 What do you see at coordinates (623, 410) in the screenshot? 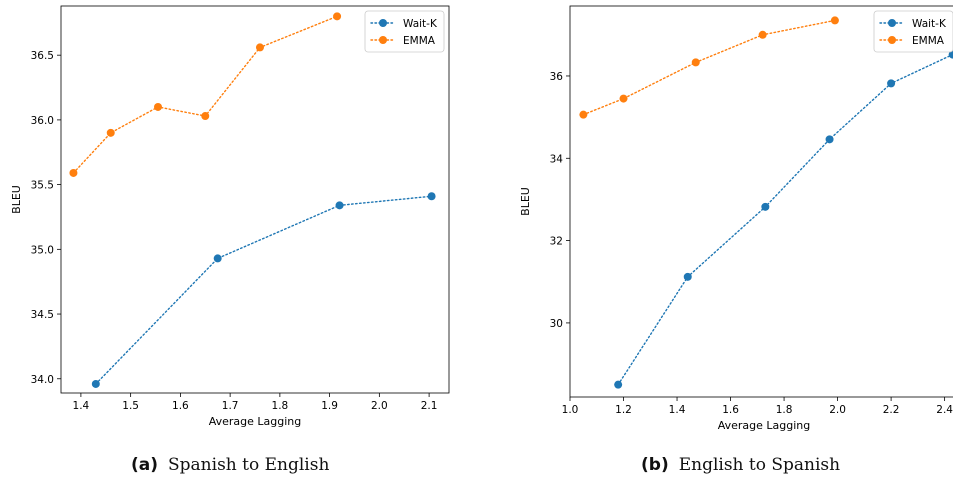
I see `x-tick-label: 1.2` at bounding box center [623, 410].